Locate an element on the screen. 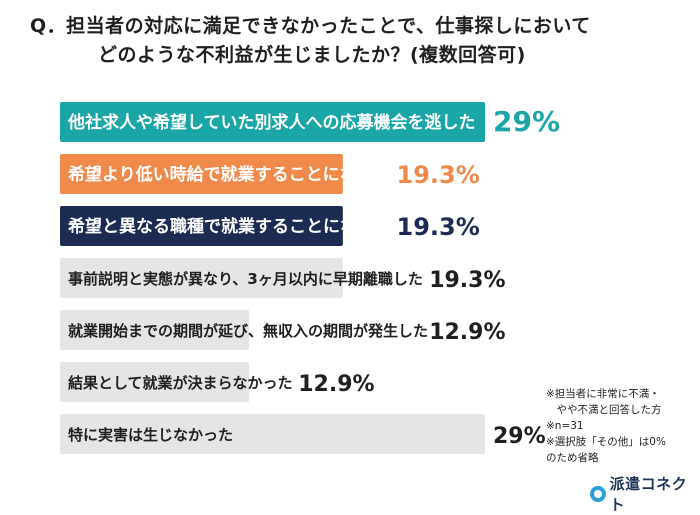 The image size is (700, 515). note-line: ※選択肢「その他」は0% is located at coordinates (606, 442).